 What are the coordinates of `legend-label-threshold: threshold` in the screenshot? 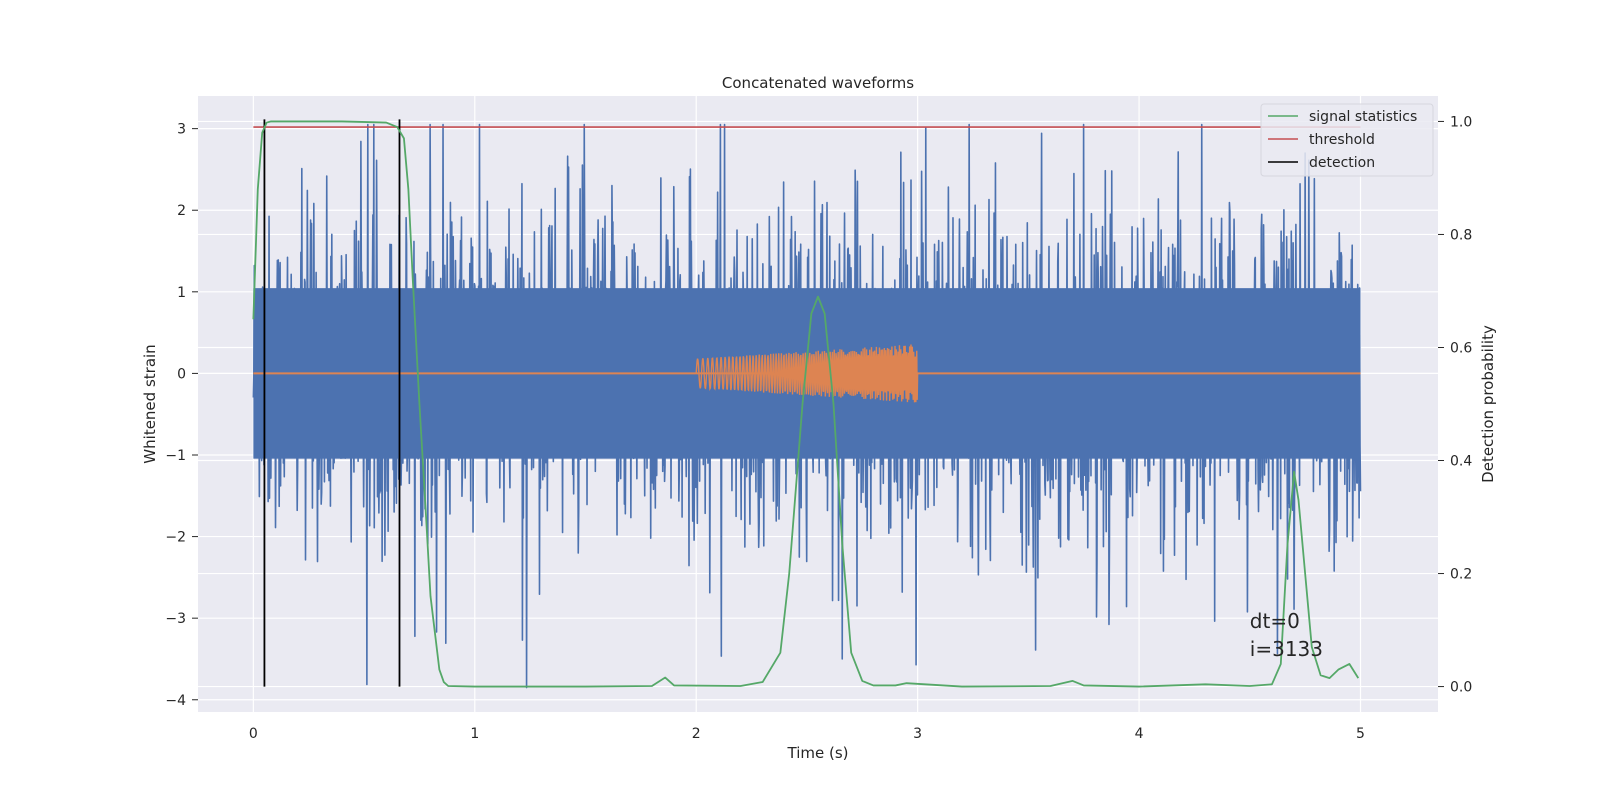 It's located at (1342, 140).